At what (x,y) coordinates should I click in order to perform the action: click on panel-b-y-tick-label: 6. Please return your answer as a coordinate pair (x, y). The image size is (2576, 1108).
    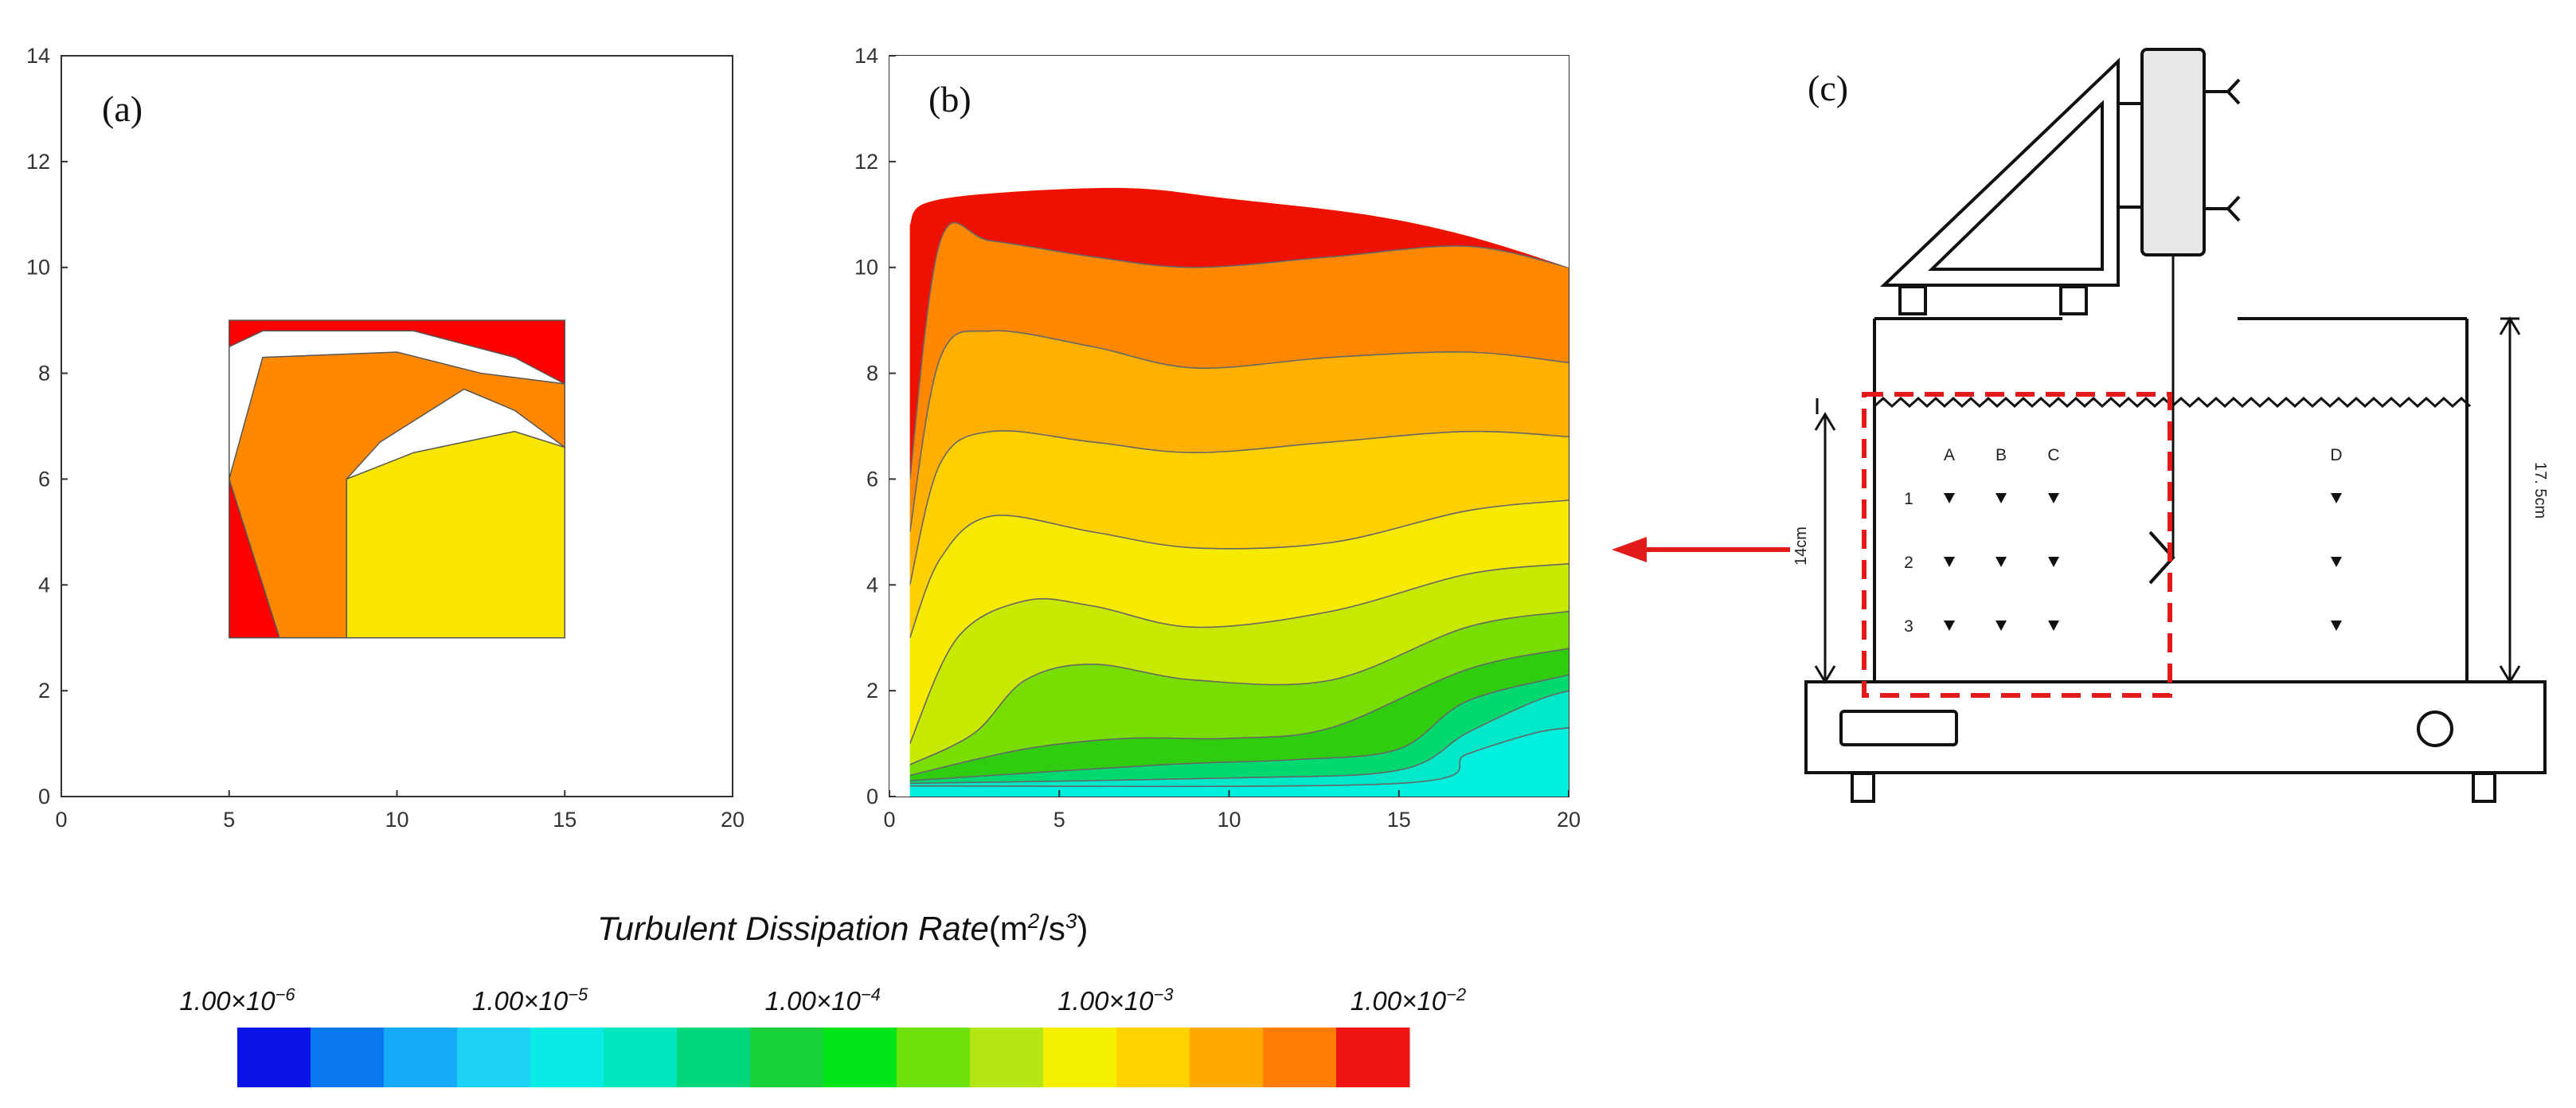
    Looking at the image, I should click on (872, 479).